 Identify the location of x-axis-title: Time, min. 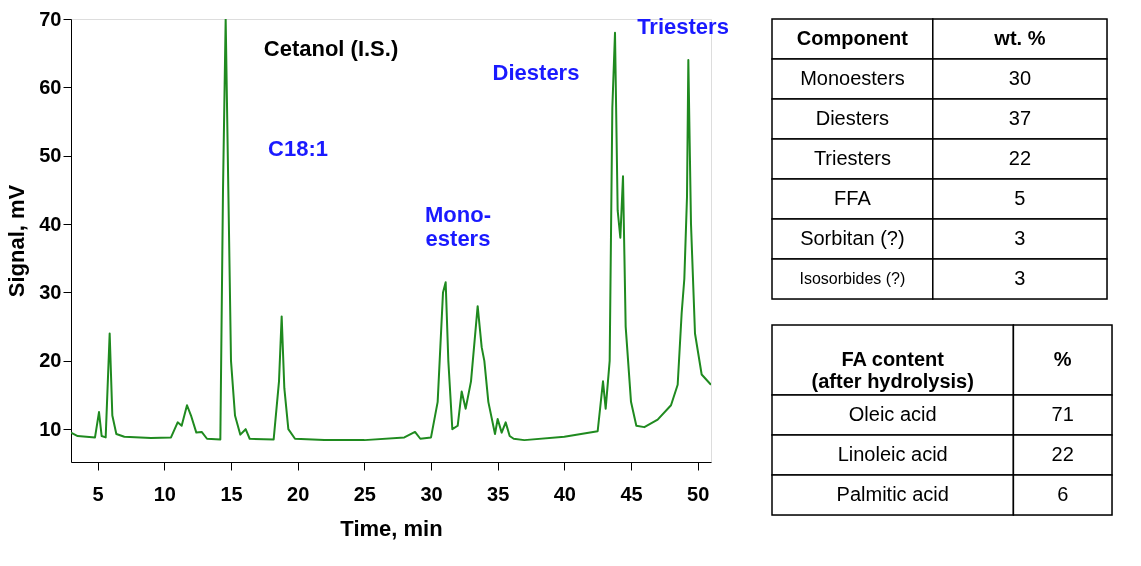
(391, 528).